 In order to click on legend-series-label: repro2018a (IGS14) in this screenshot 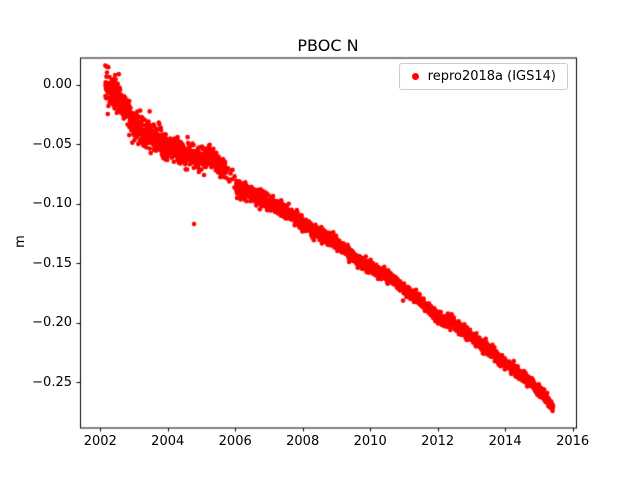, I will do `click(491, 76)`.